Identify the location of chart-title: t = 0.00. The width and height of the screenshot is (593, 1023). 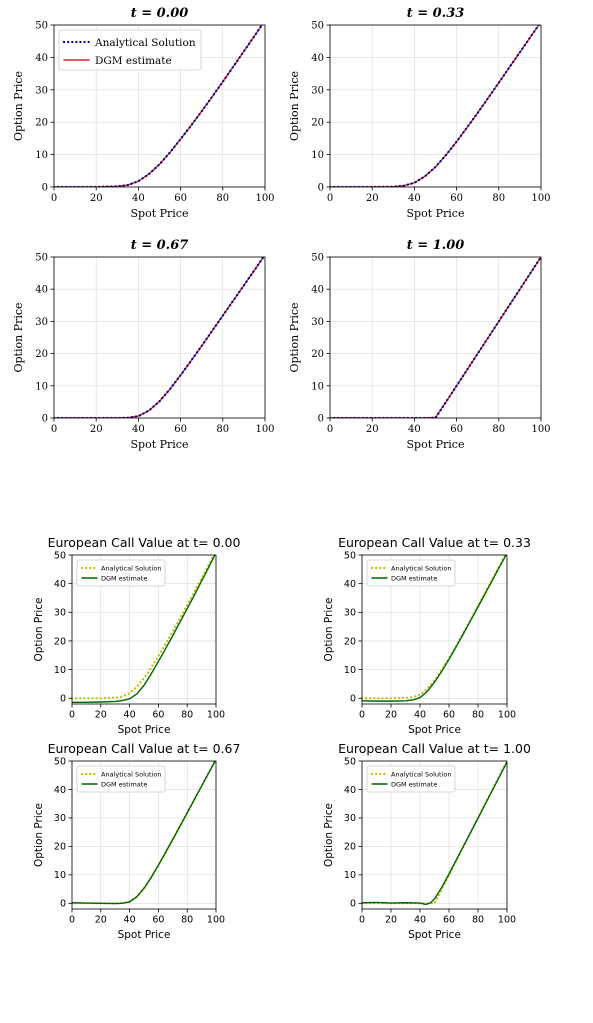
(160, 13).